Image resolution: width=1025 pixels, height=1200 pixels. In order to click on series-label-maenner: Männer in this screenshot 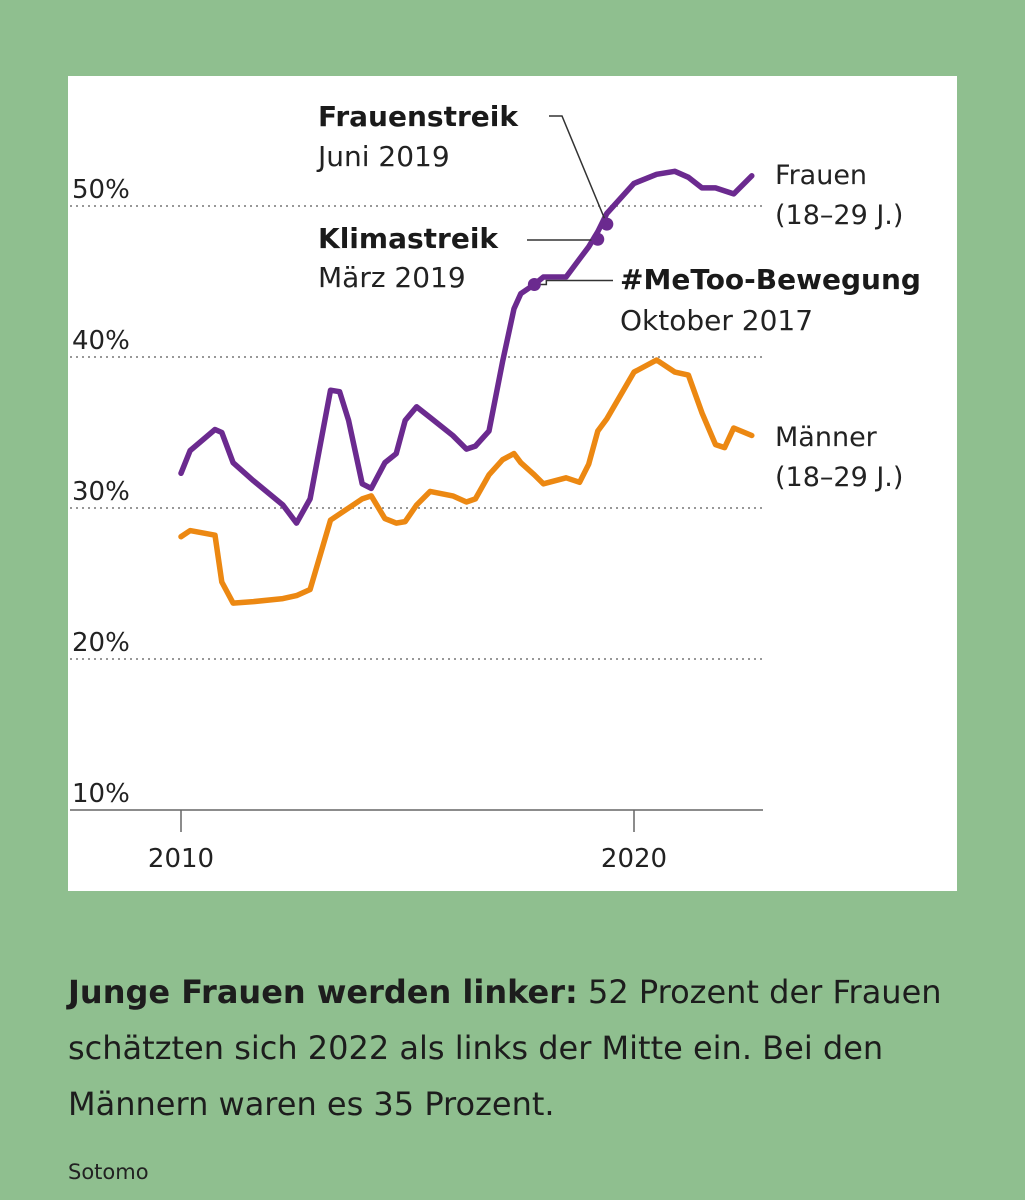, I will do `click(826, 437)`.